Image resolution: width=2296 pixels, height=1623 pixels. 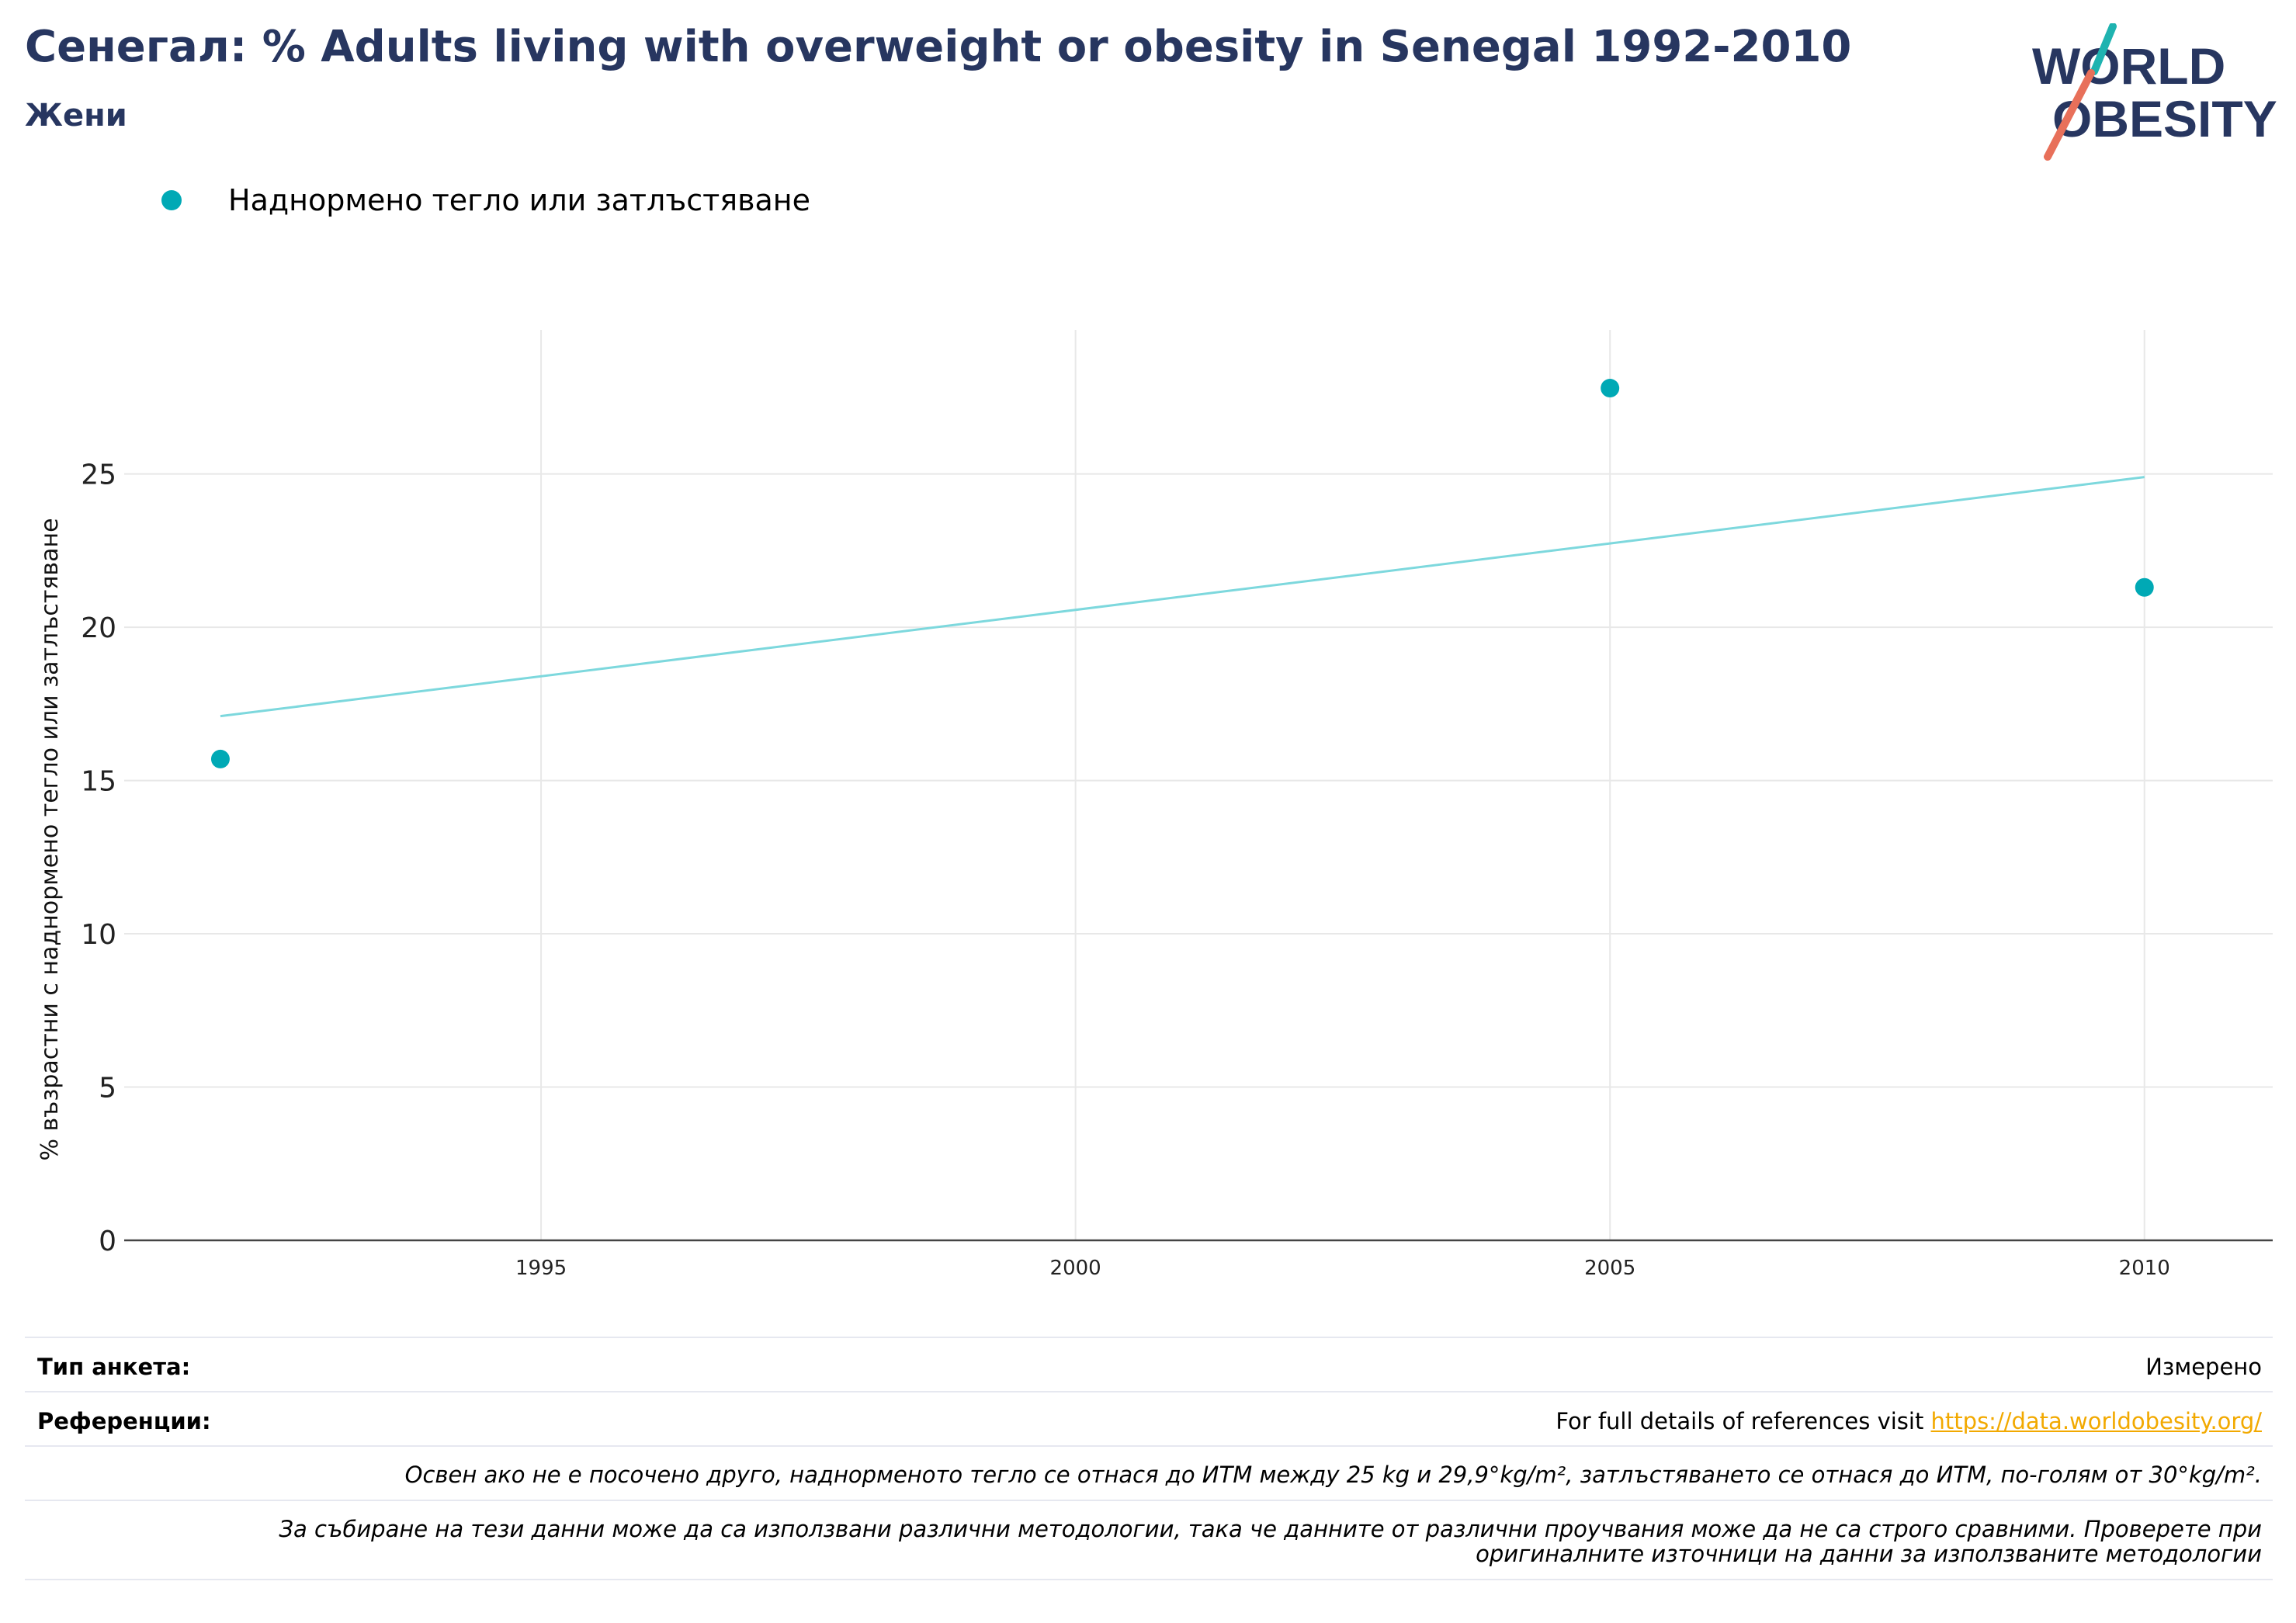 What do you see at coordinates (1182, 597) in the screenshot?
I see `trend-line` at bounding box center [1182, 597].